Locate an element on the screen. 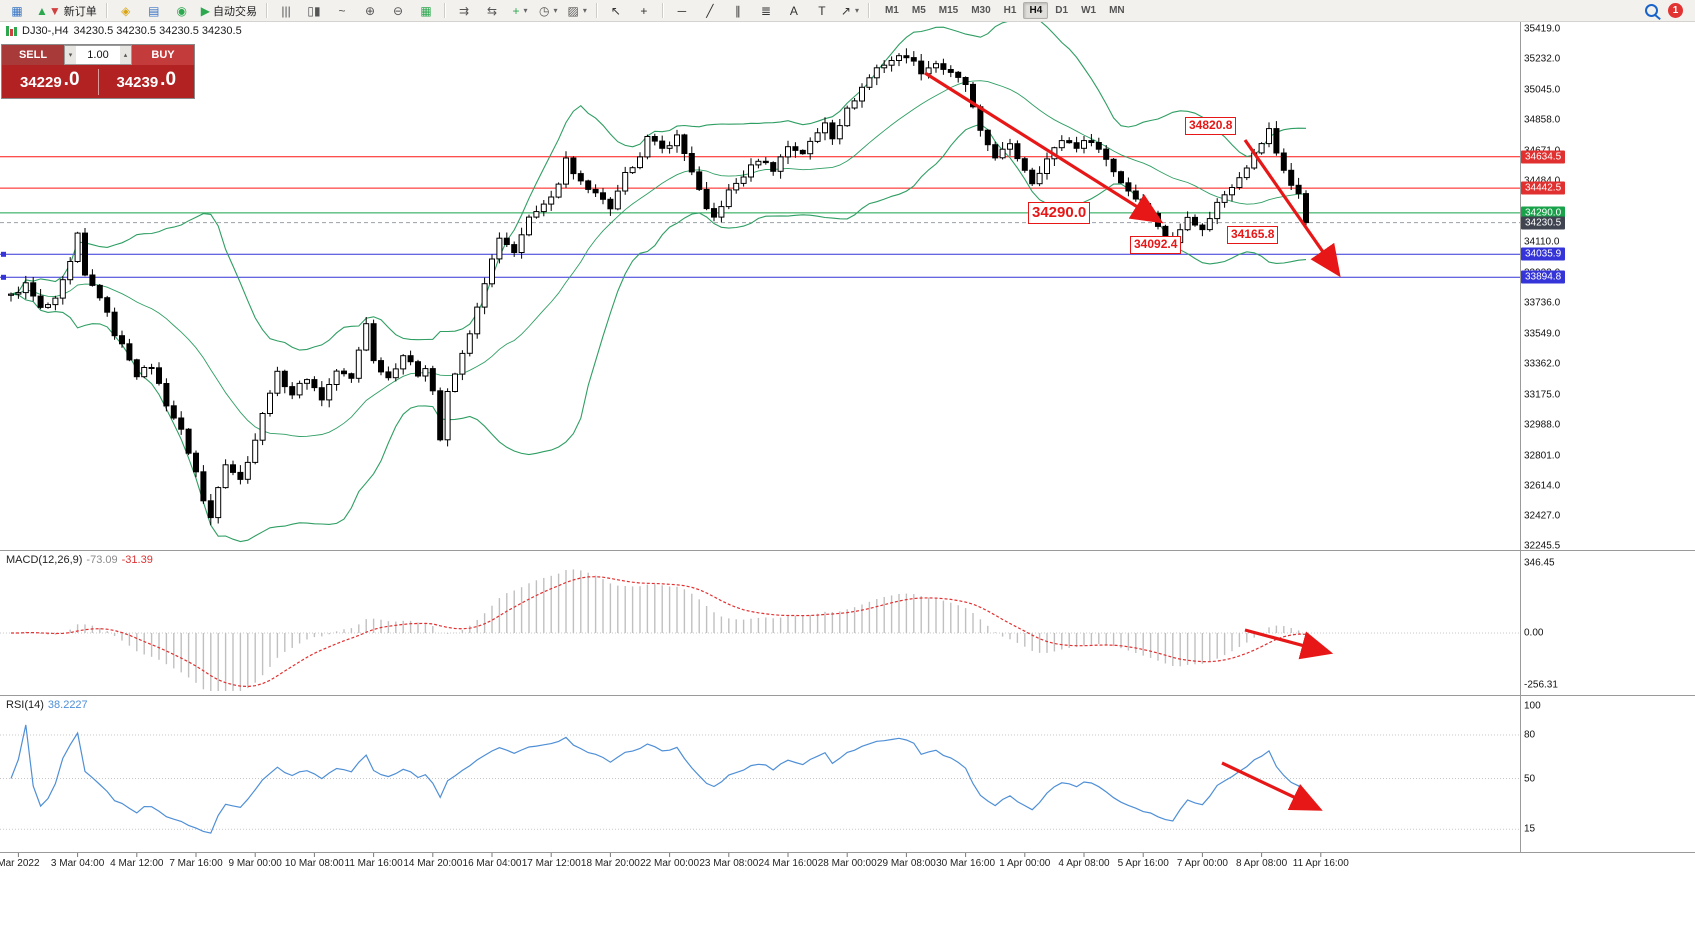 The image size is (1695, 943). time-axis-label: 30 Mar 16:00 is located at coordinates (966, 863).